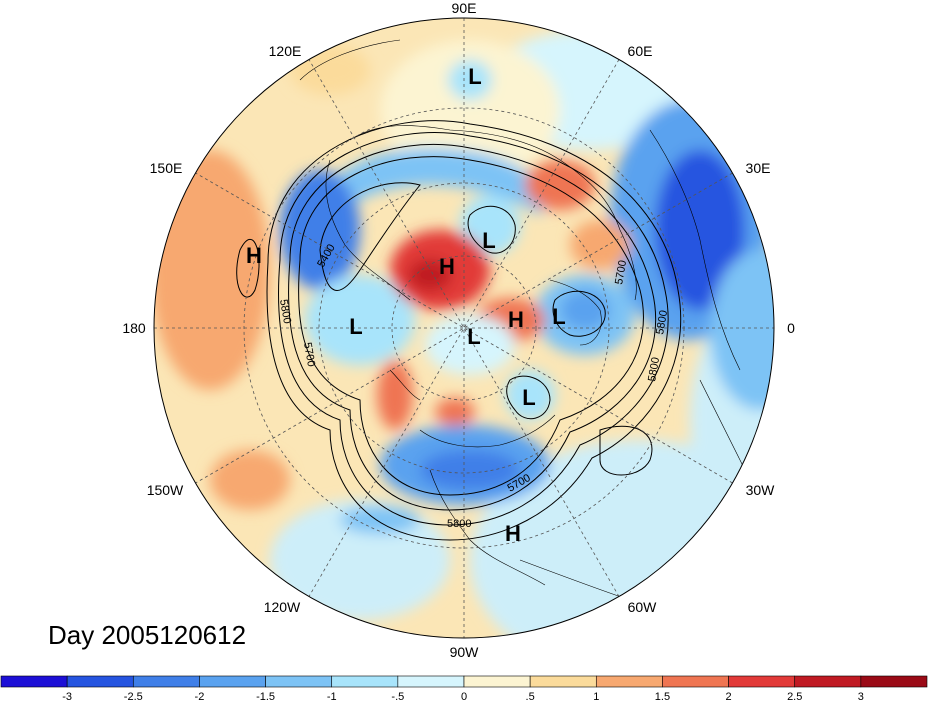 The width and height of the screenshot is (928, 702). I want to click on colorbar-tick-label: -.5, so click(397, 696).